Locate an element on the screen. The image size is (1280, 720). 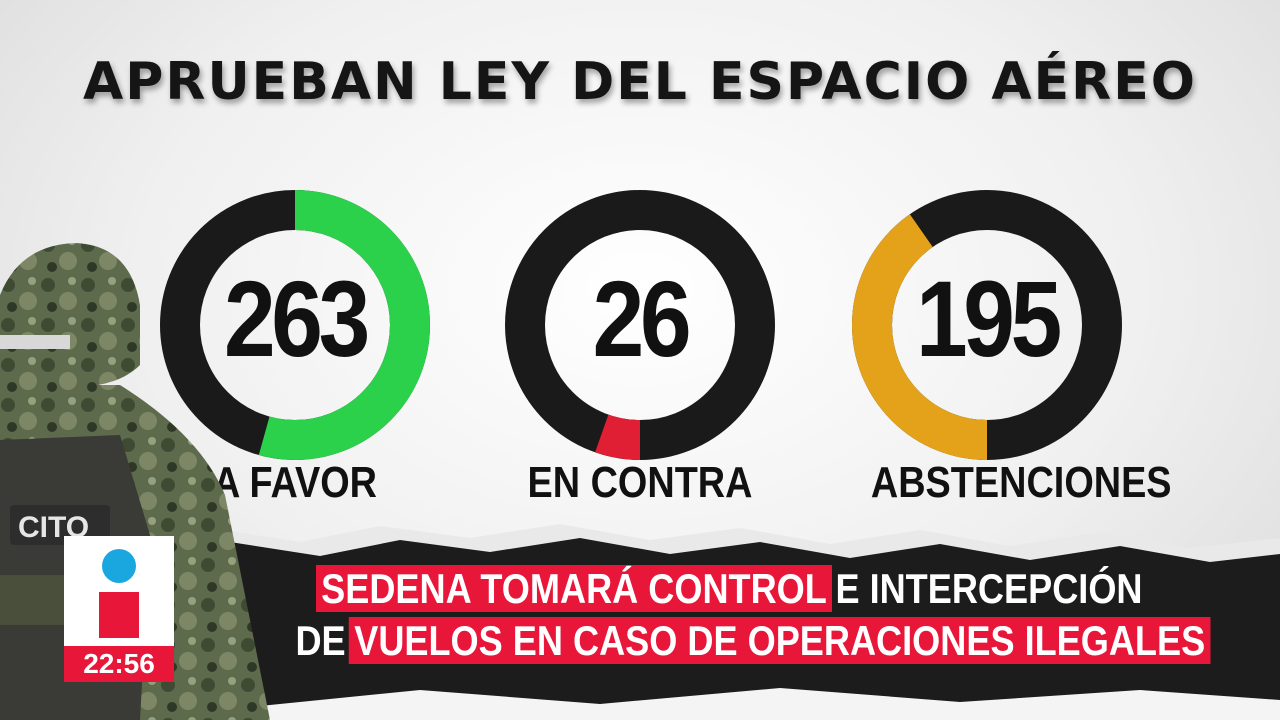
contra-count: 26 is located at coordinates (642, 318).